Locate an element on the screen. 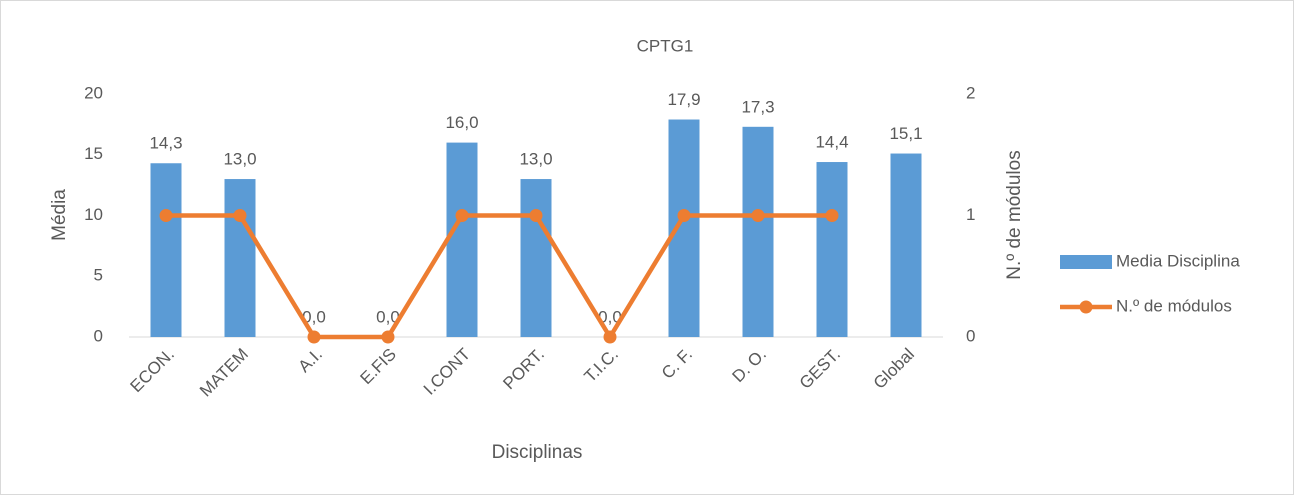 The width and height of the screenshot is (1294, 495). y2-tick-label: 0 is located at coordinates (970, 335).